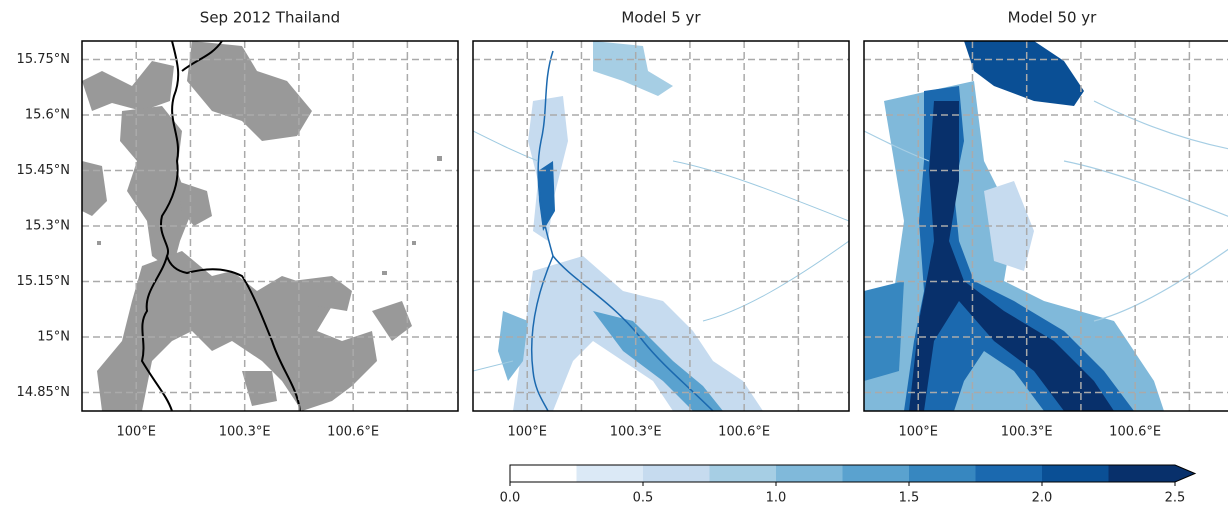 This screenshot has width=1228, height=513. What do you see at coordinates (1042, 498) in the screenshot?
I see `colorbar-tick-label: 2.0` at bounding box center [1042, 498].